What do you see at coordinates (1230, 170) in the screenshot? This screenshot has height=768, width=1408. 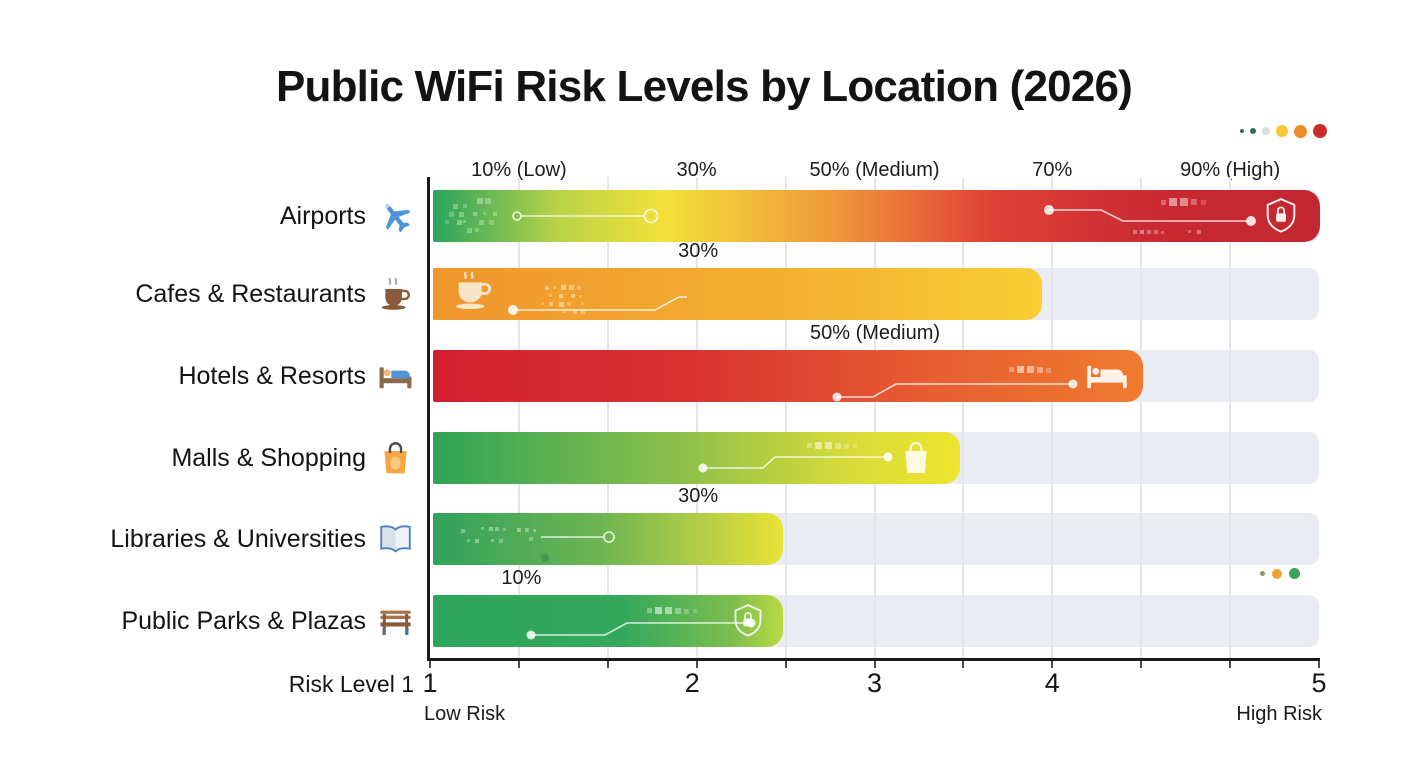 I see `top-axis-label: 90% (High)` at bounding box center [1230, 170].